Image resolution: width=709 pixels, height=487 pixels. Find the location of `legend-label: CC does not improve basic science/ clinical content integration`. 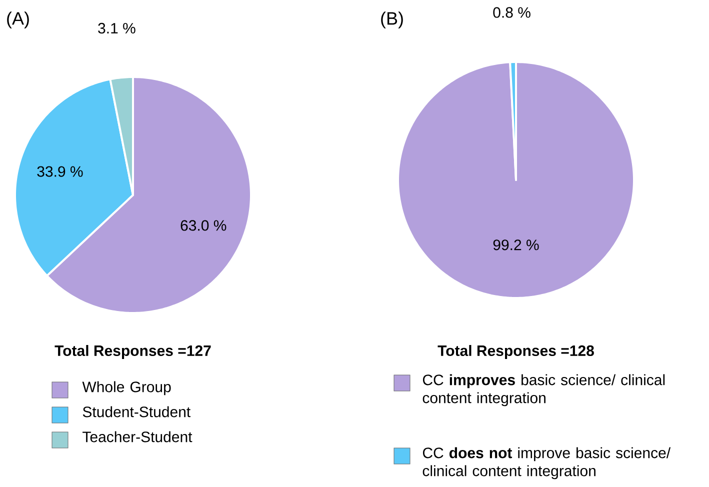

legend-label: CC does not improve basic science/ clinical content integration is located at coordinates (546, 463).